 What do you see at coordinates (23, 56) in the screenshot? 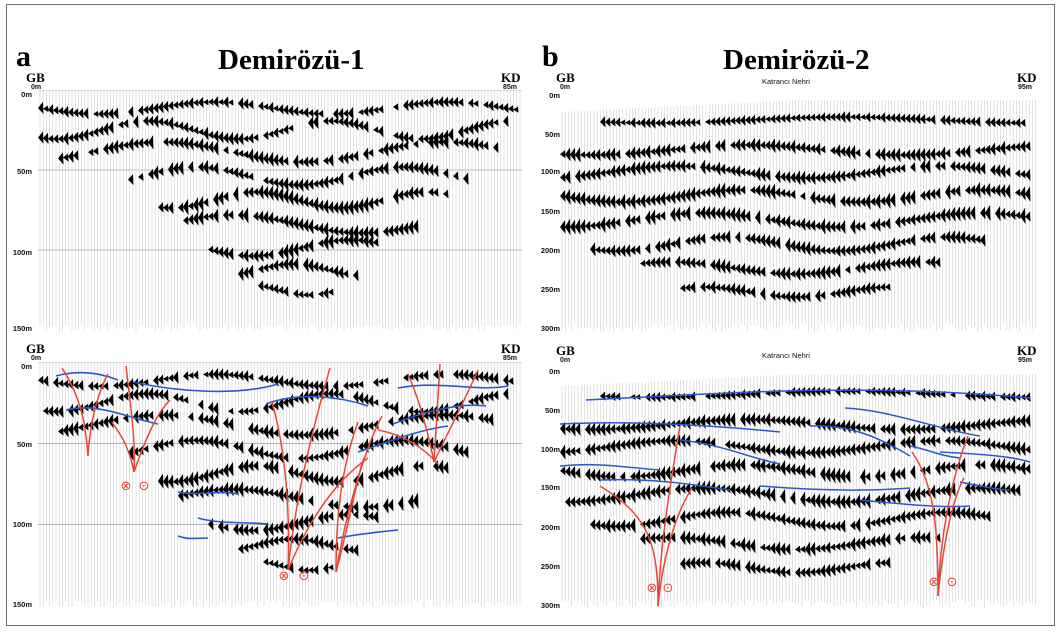
I see `panel-letter-a: a` at bounding box center [23, 56].